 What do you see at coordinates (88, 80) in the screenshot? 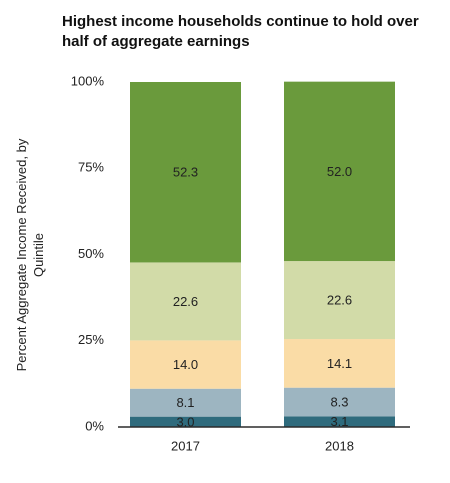
I see `y-tick-label: 100%` at bounding box center [88, 80].